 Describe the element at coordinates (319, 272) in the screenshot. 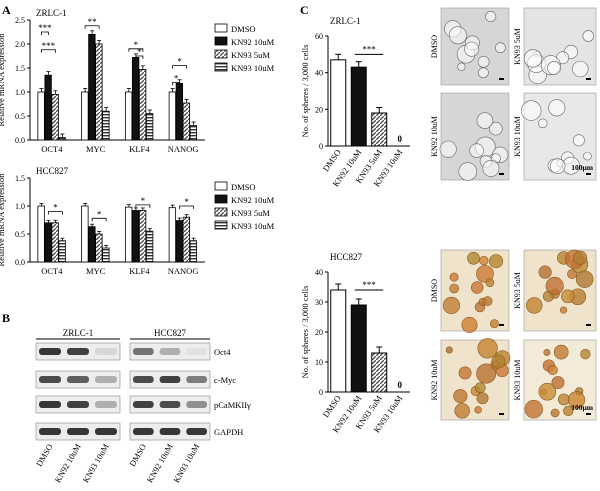

I see `y-tick-label: 40` at that location.